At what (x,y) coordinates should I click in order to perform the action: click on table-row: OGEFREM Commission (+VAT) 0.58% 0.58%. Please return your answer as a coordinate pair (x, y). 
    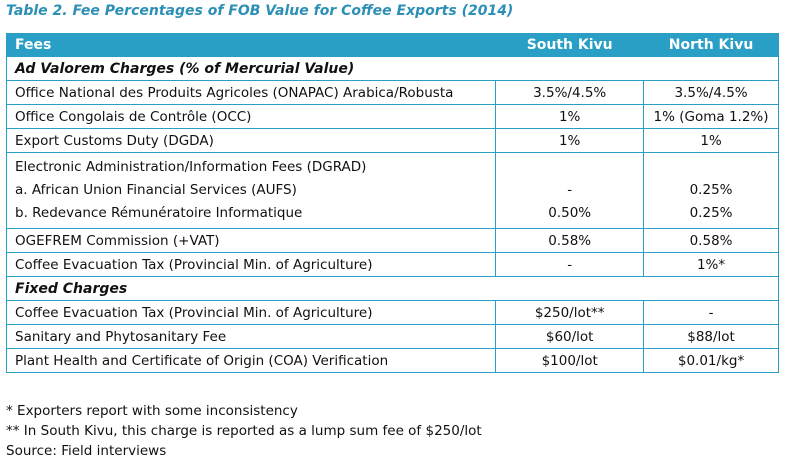
    Looking at the image, I should click on (392, 240).